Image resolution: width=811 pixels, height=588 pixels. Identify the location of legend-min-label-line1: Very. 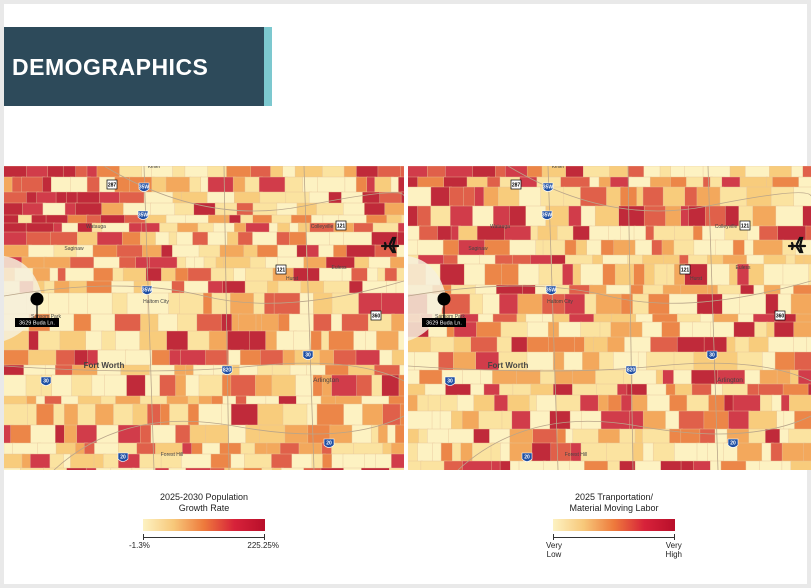
(554, 545).